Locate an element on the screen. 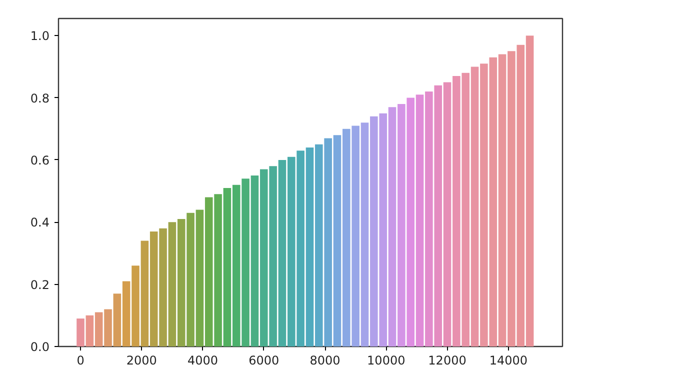 This screenshot has width=674, height=378. x-tick-label: 6000 is located at coordinates (264, 361).